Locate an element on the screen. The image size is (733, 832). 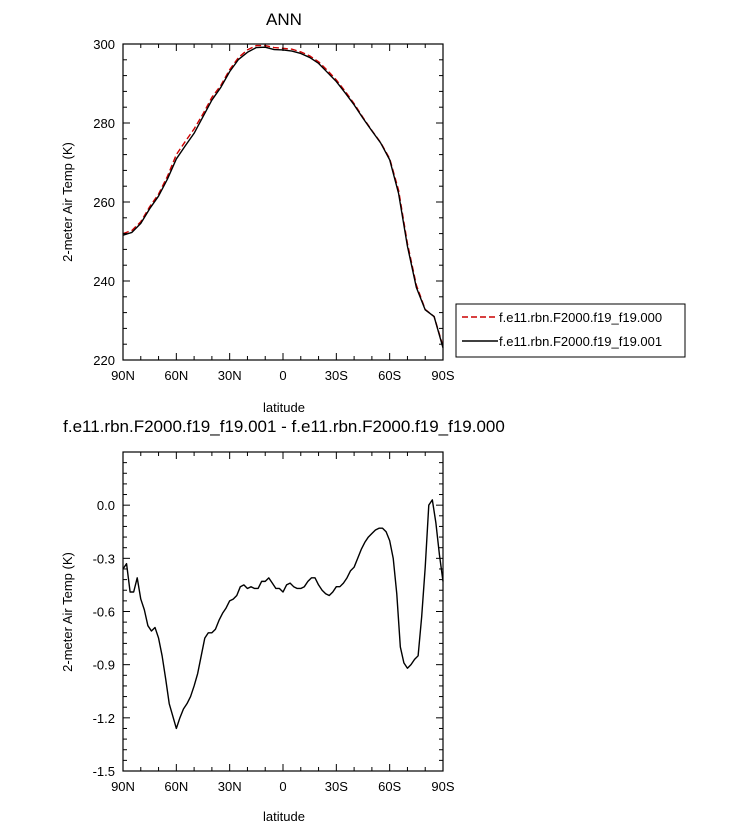
bottom-y-axis-label: 2-meter Air Temp (K) is located at coordinates (67, 612).